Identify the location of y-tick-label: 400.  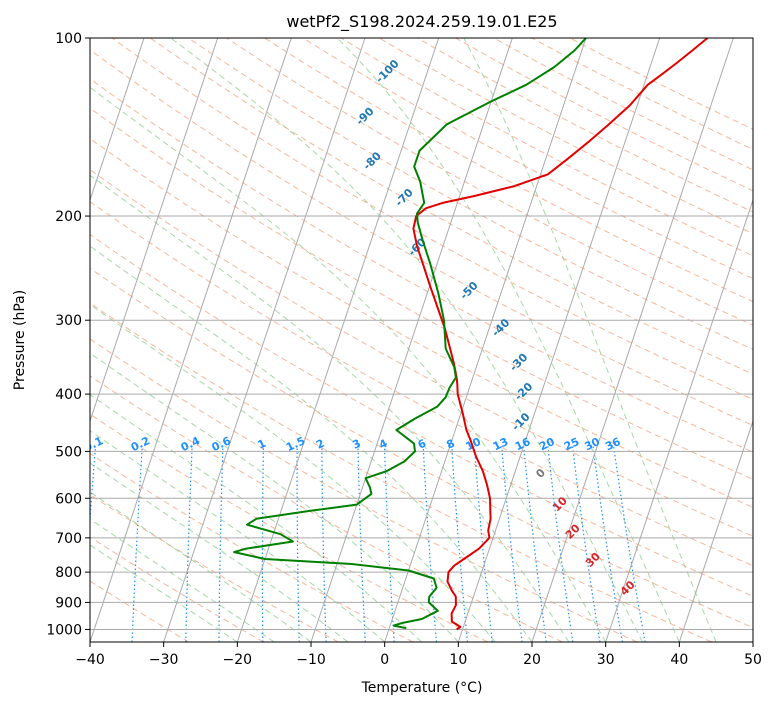
(68, 395).